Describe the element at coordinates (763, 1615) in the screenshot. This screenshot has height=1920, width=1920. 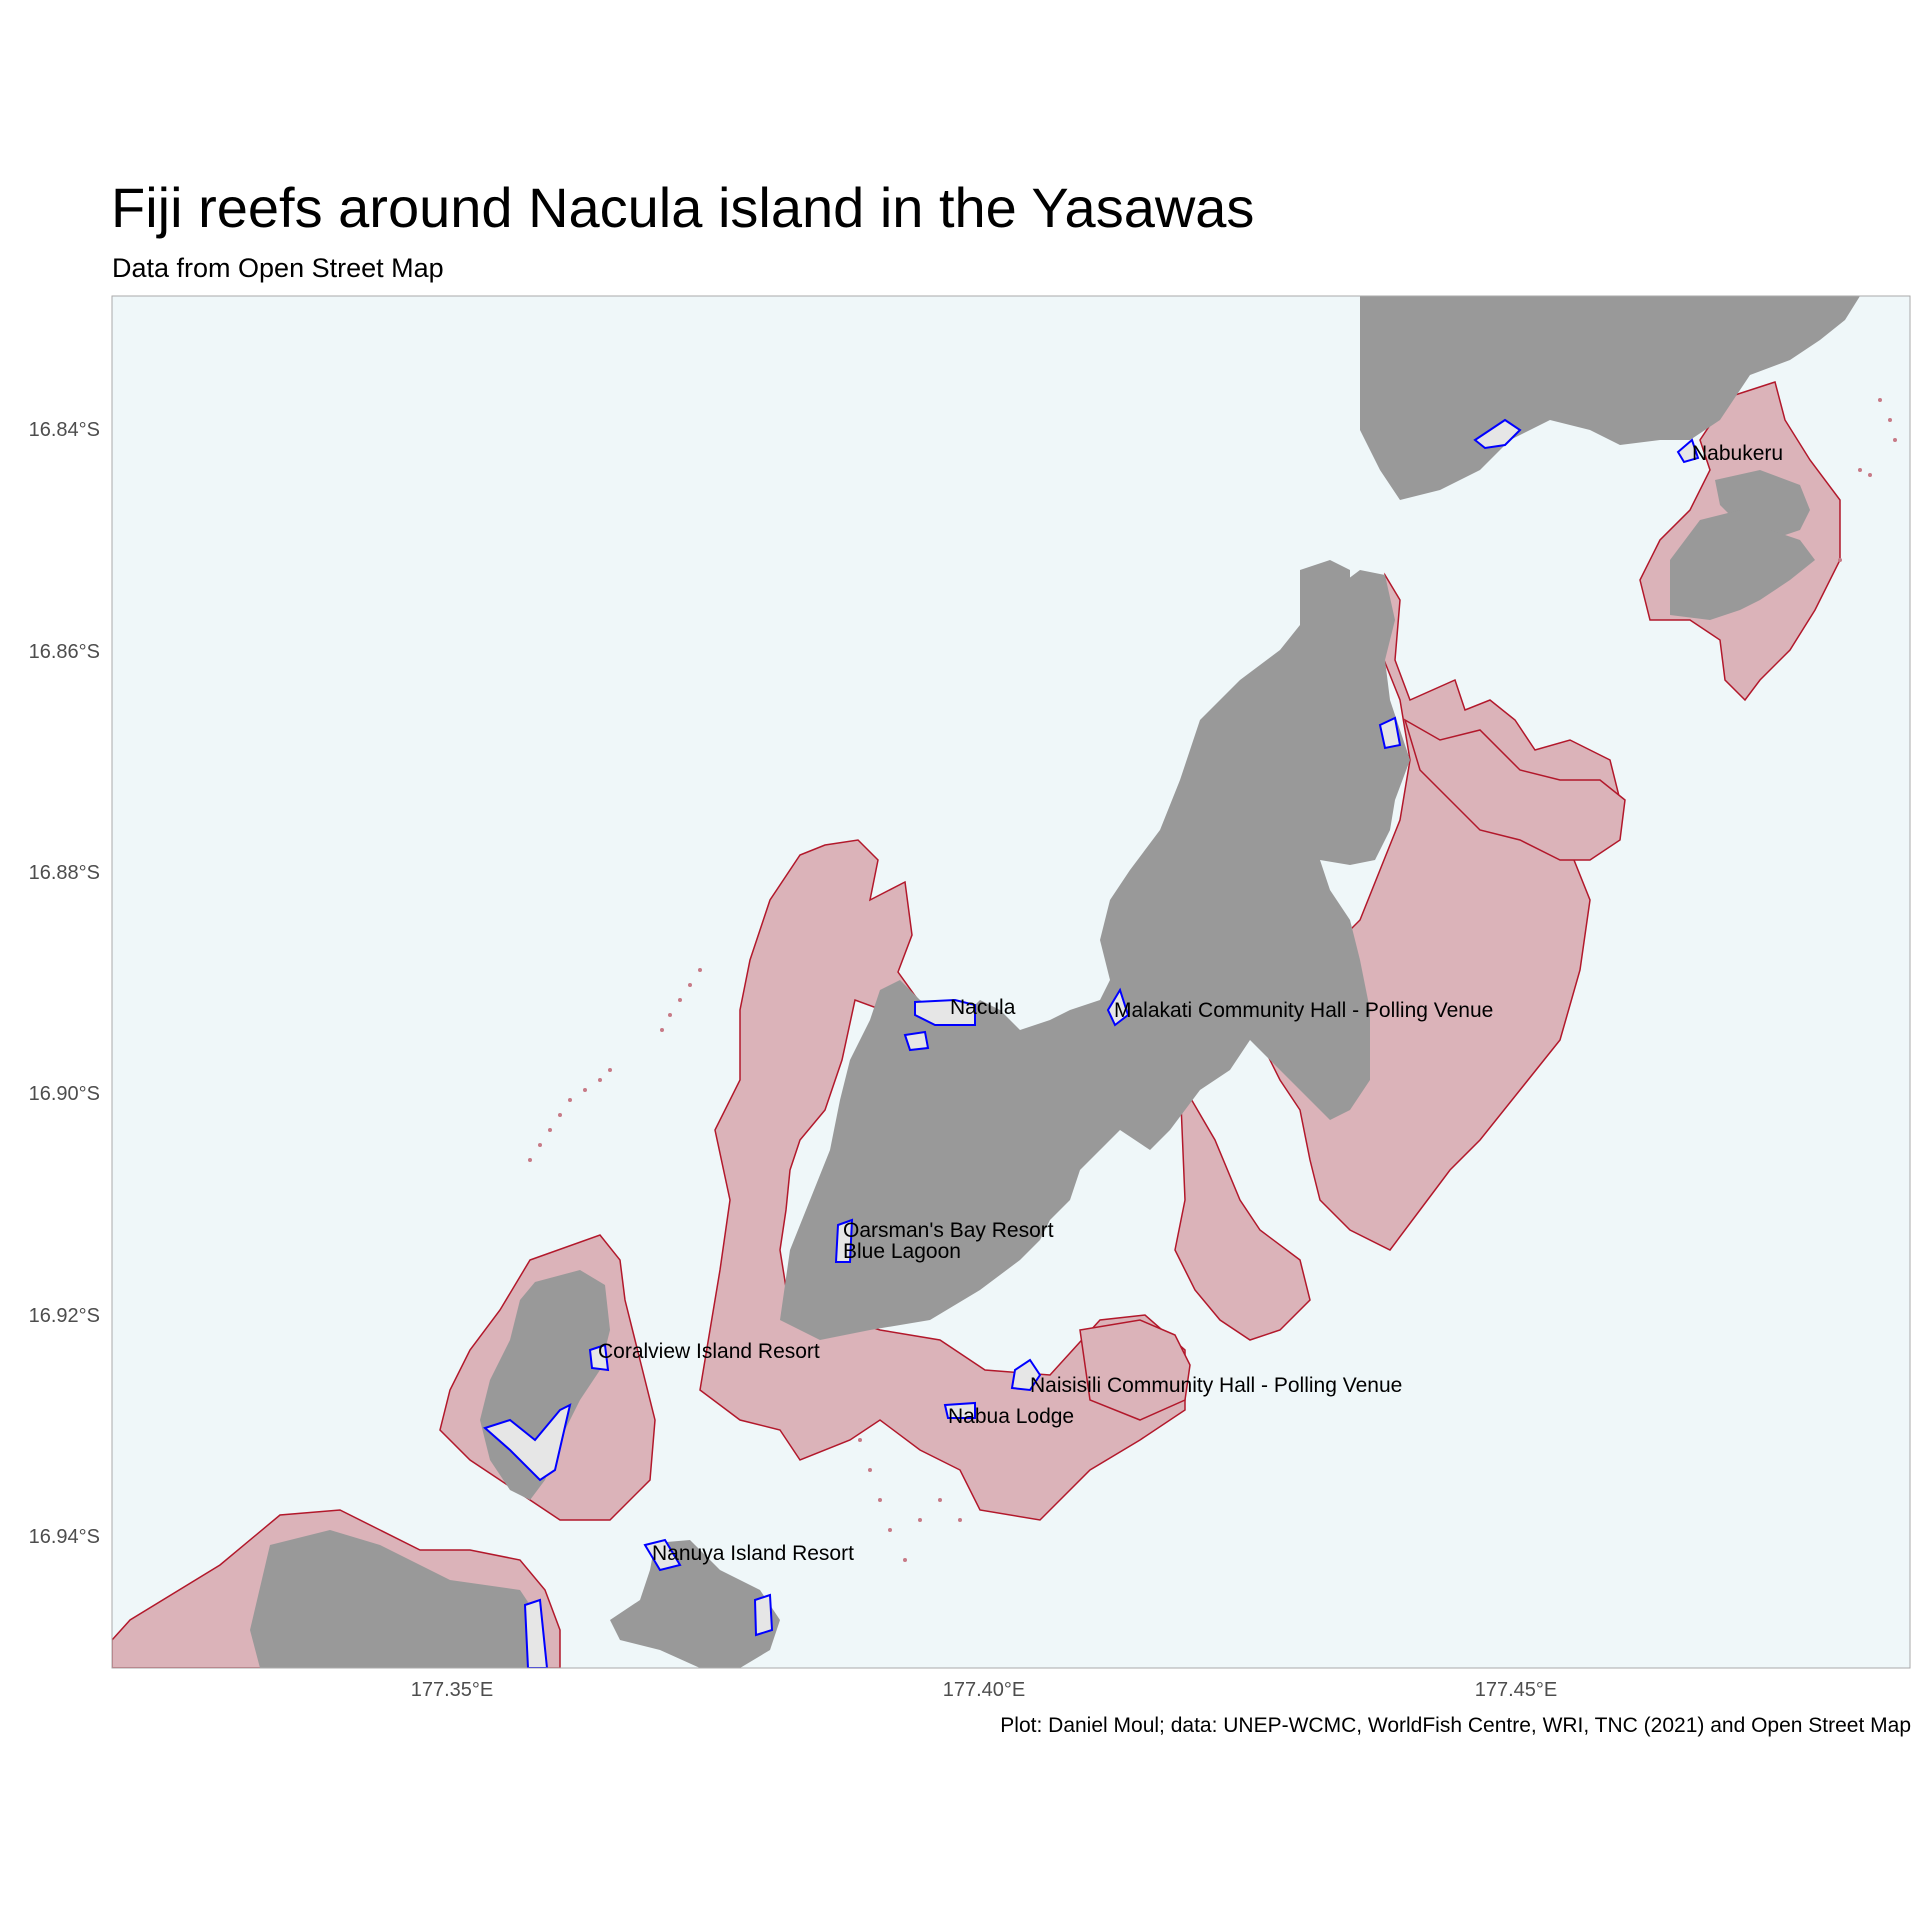
I see `settlement-nanuya-b` at that location.